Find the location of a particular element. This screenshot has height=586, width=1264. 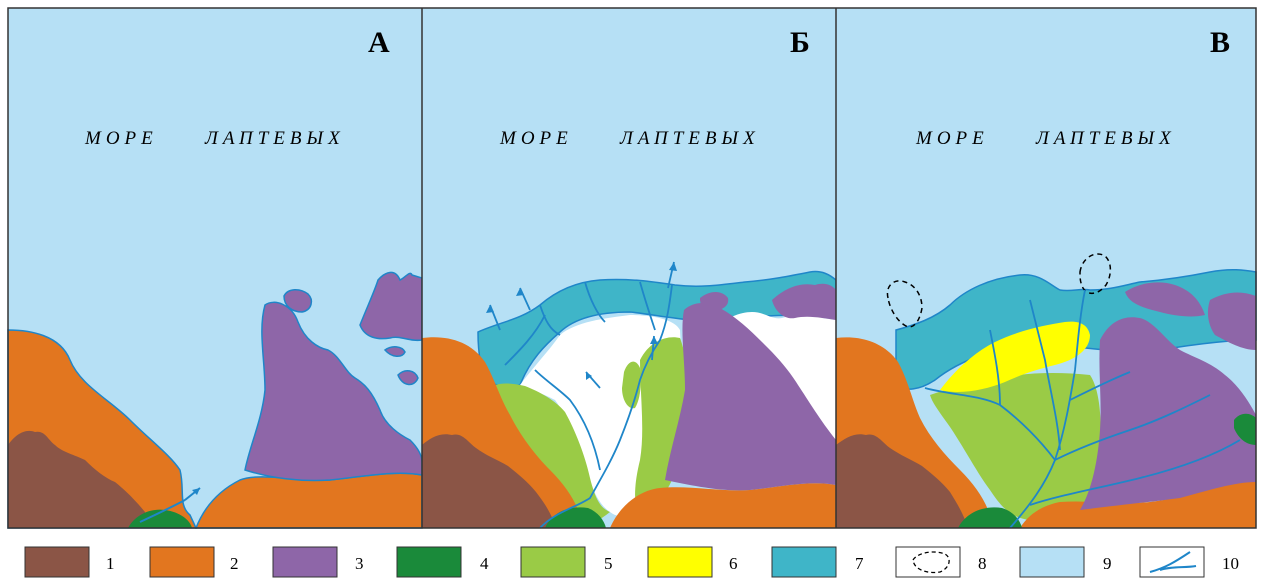

panel-a-sea-label-word1: МОРЕ is located at coordinates (121, 138).